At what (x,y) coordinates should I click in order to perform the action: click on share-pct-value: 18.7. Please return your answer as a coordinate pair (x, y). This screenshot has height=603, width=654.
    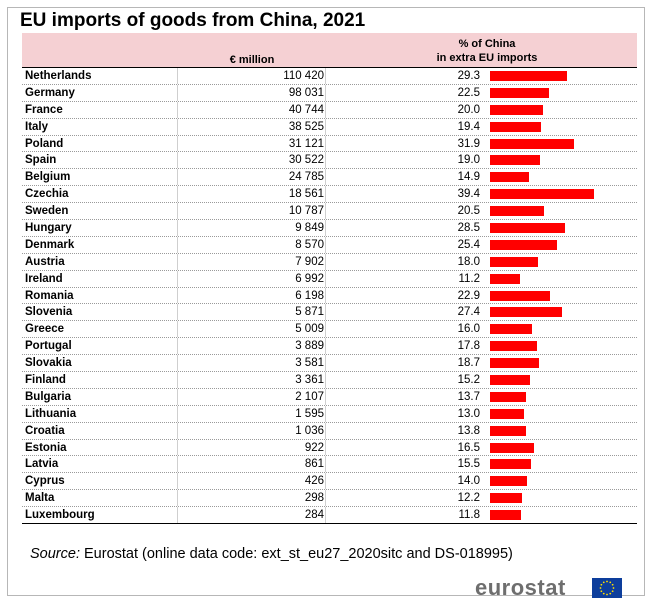
    Looking at the image, I should click on (468, 363).